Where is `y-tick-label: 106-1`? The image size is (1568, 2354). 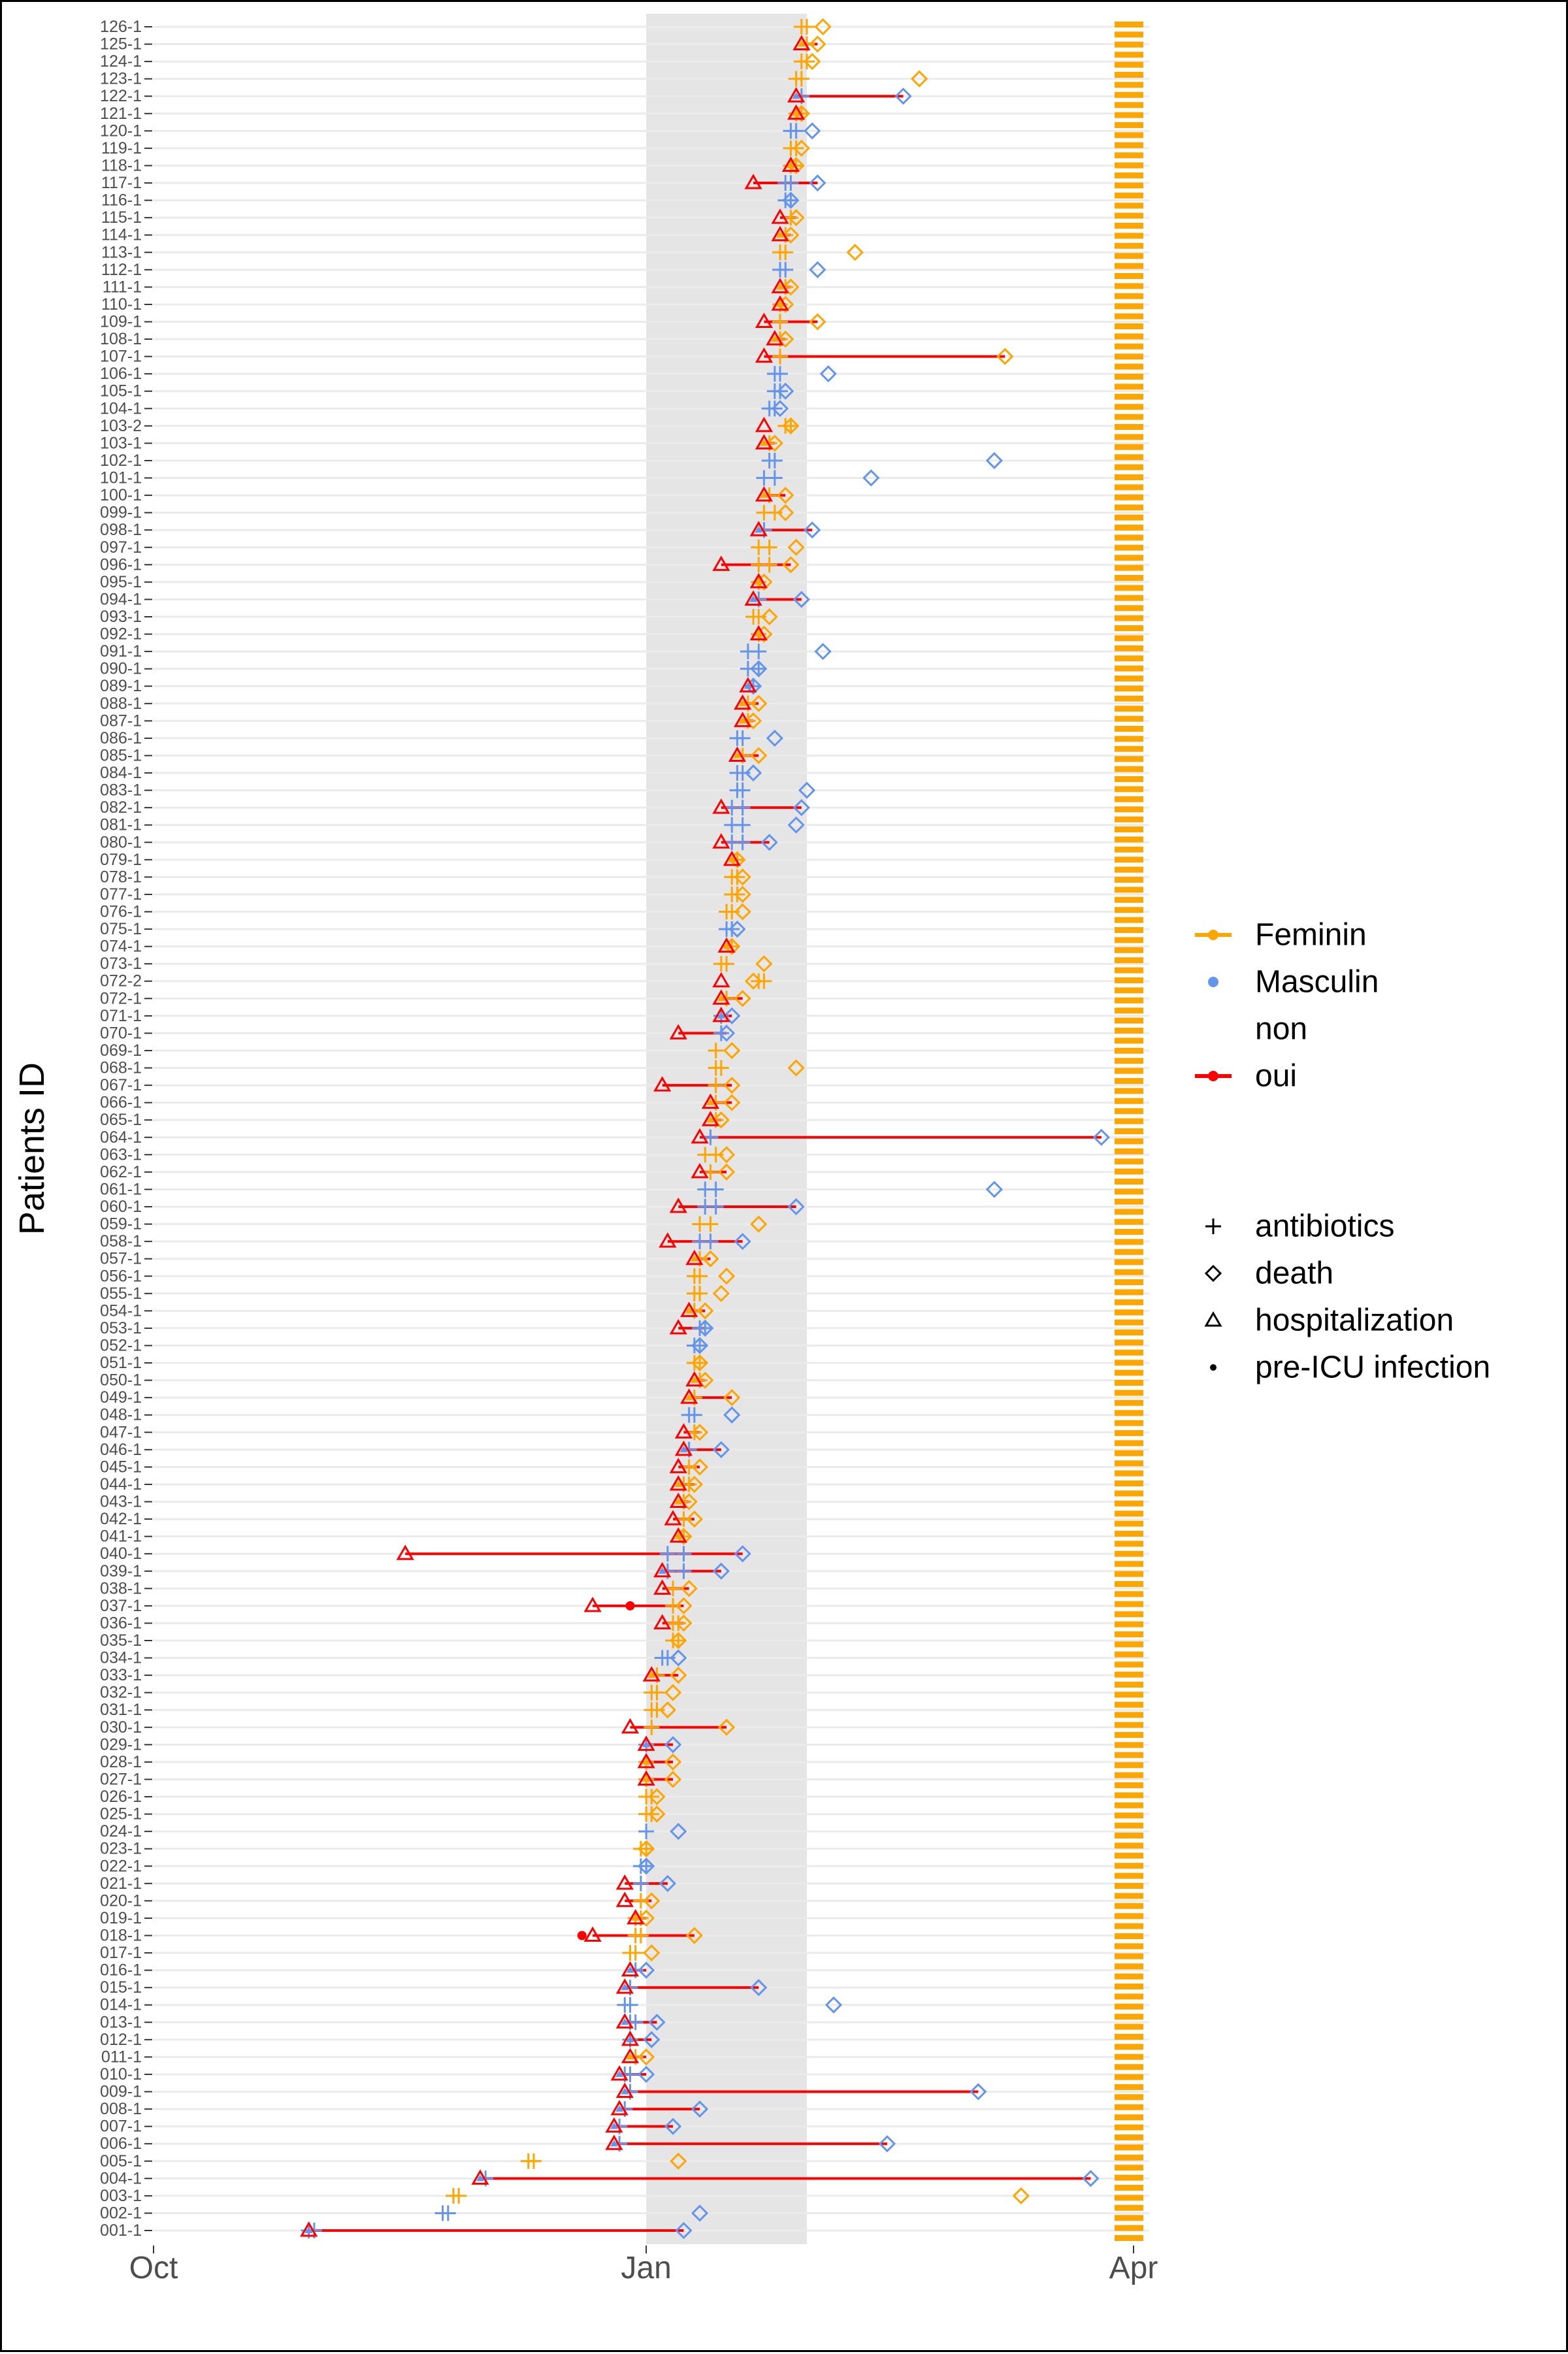 y-tick-label: 106-1 is located at coordinates (121, 374).